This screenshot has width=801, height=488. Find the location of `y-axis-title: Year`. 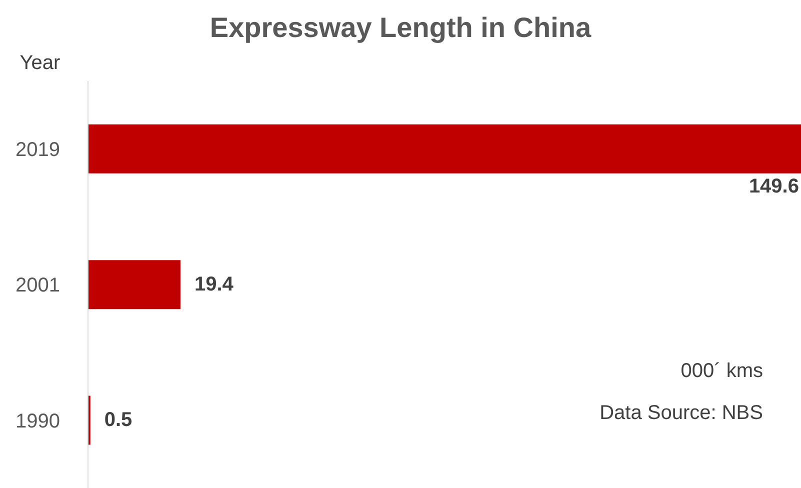

y-axis-title: Year is located at coordinates (40, 63).